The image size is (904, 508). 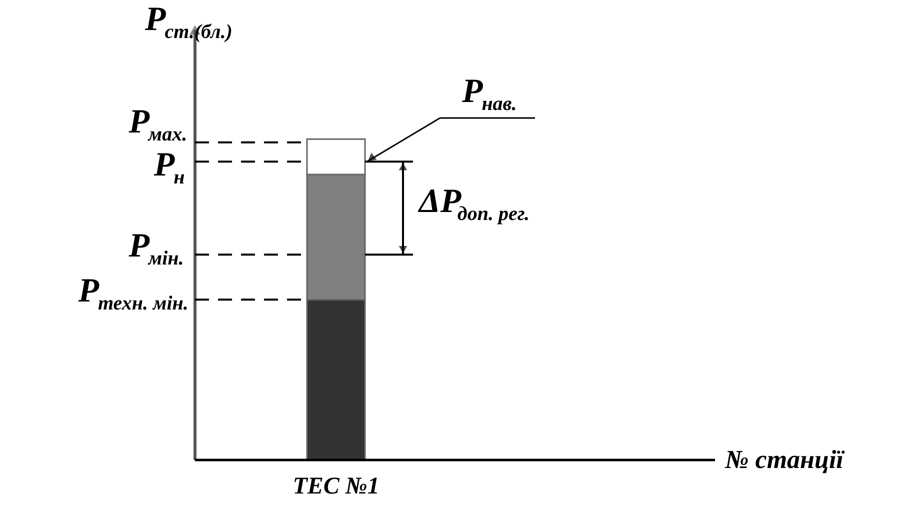 I want to click on x-tick-label: ТЕС №1, so click(x=336, y=487).